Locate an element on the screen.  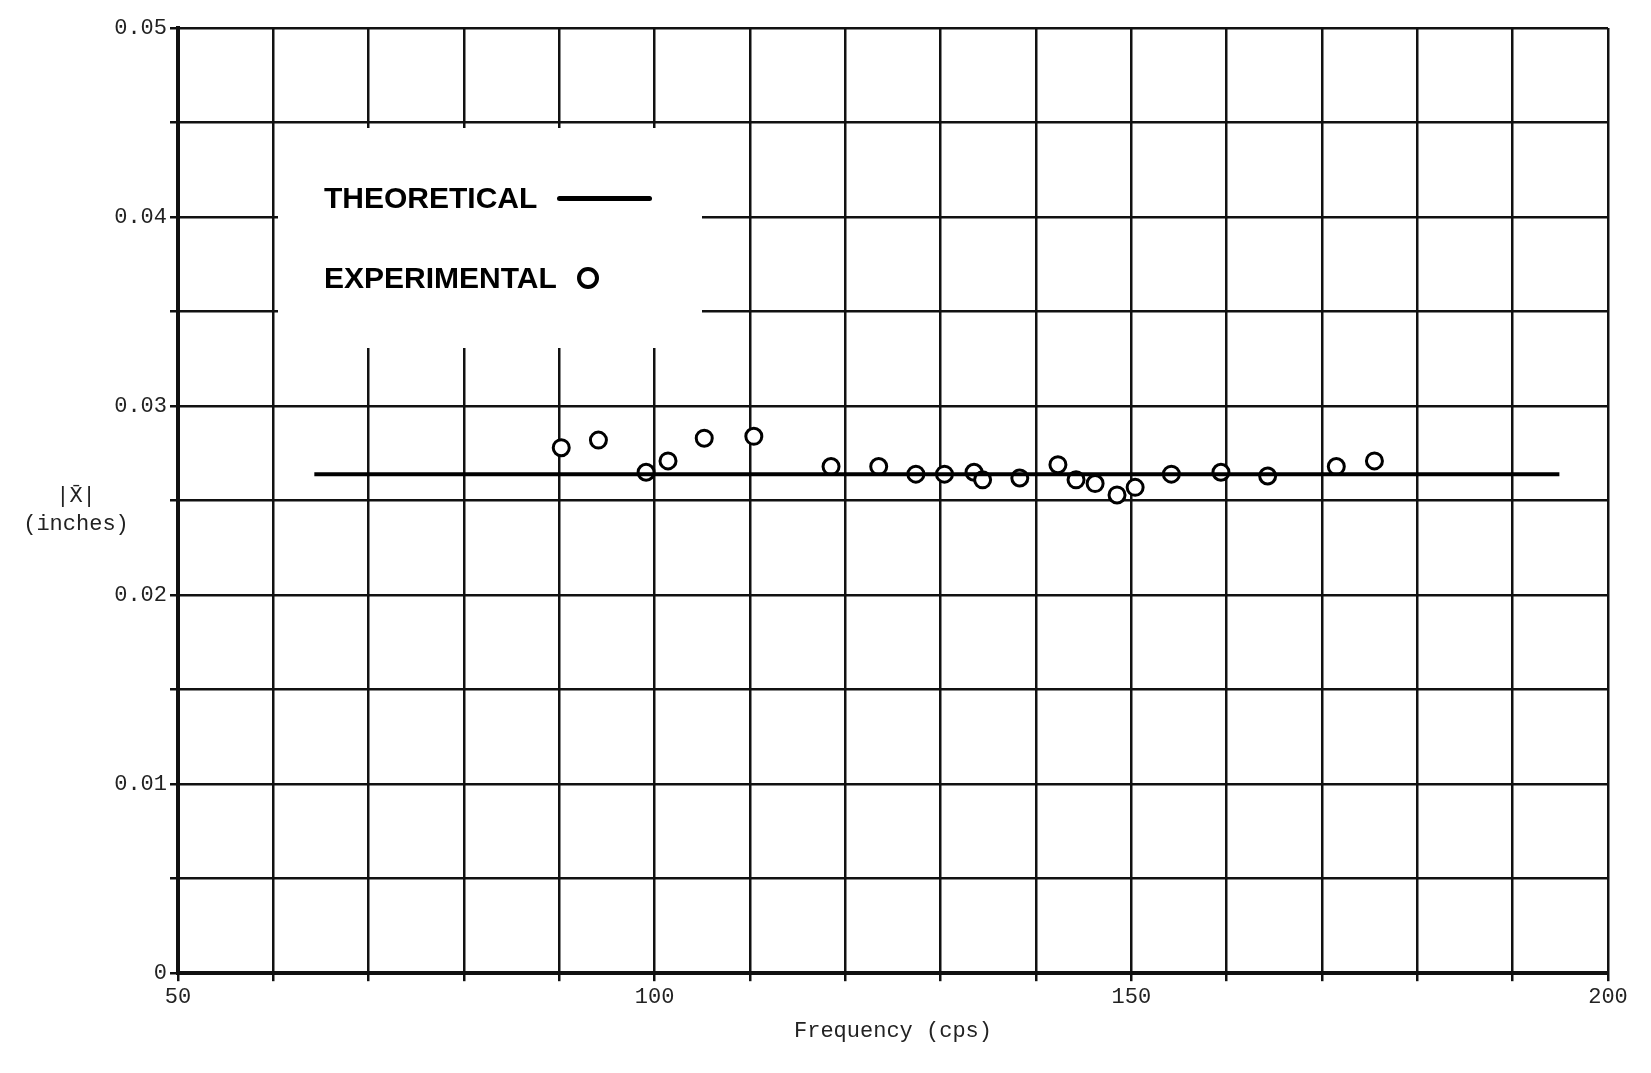
y-tick-label: 0.02 is located at coordinates (140, 595).